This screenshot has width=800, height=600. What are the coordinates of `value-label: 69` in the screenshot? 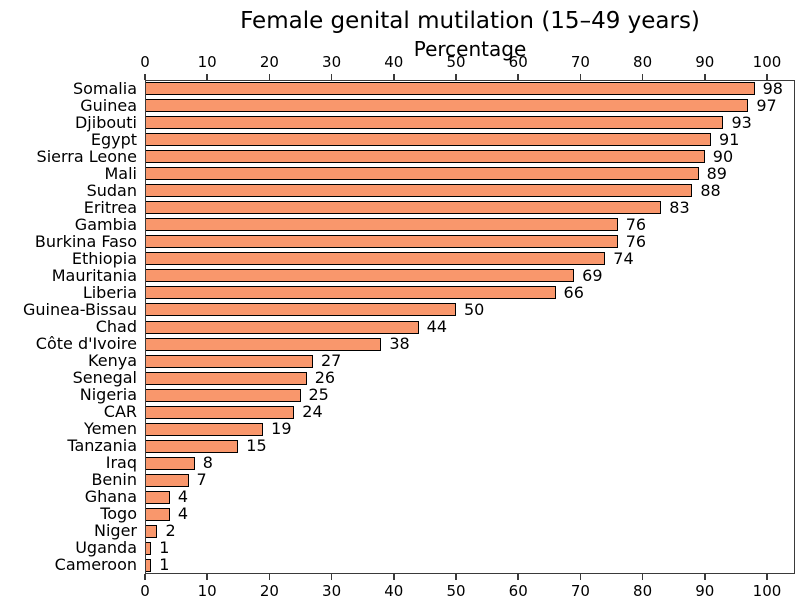 It's located at (592, 275).